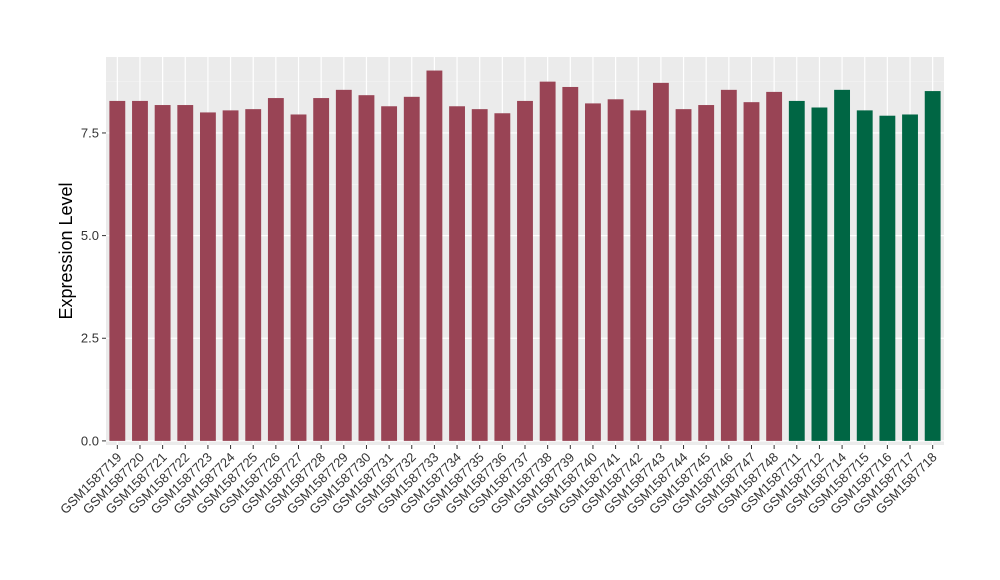 This screenshot has height=580, width=1000. Describe the element at coordinates (298, 277) in the screenshot. I see `bar-GSM1587727` at that location.